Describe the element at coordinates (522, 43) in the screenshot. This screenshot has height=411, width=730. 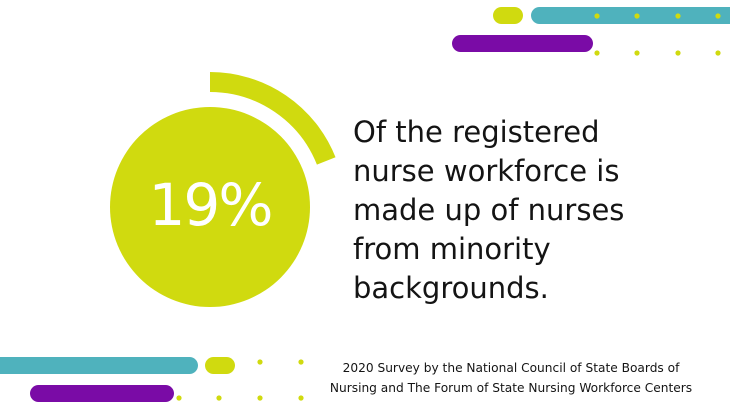
I see `purple-bar-top` at that location.